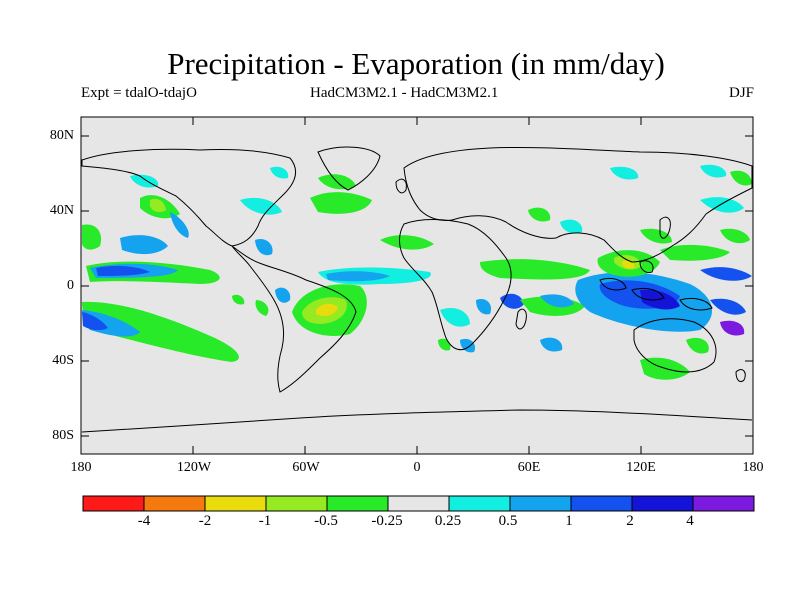  I want to click on lat-label-80n: 80N, so click(61, 135).